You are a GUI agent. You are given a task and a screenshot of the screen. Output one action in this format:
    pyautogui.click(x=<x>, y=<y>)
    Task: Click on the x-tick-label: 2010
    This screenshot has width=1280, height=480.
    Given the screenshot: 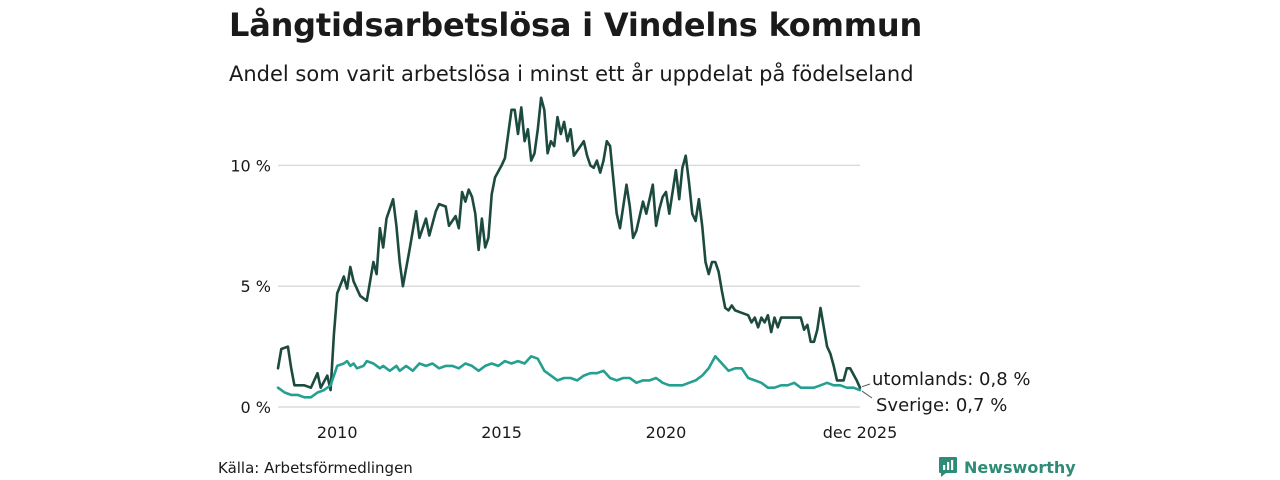 What is the action you would take?
    pyautogui.click(x=337, y=432)
    